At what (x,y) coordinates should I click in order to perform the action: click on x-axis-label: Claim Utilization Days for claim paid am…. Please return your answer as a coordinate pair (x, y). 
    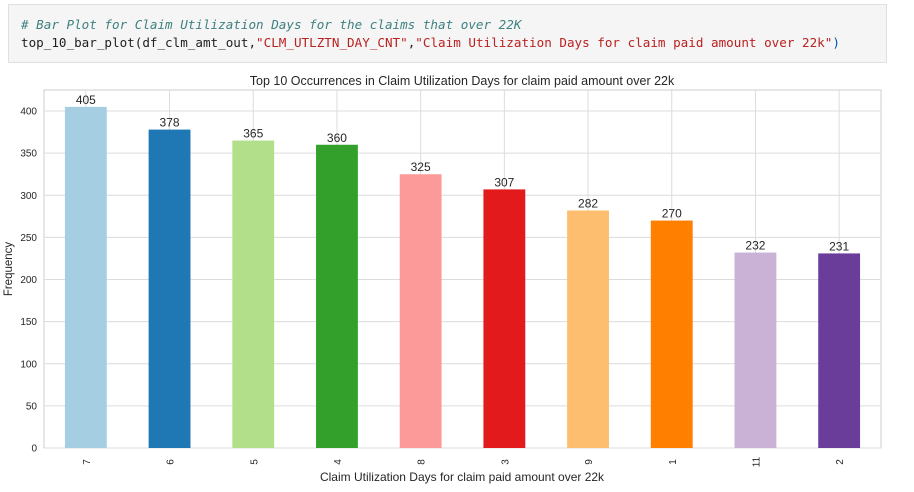
    Looking at the image, I should click on (462, 477).